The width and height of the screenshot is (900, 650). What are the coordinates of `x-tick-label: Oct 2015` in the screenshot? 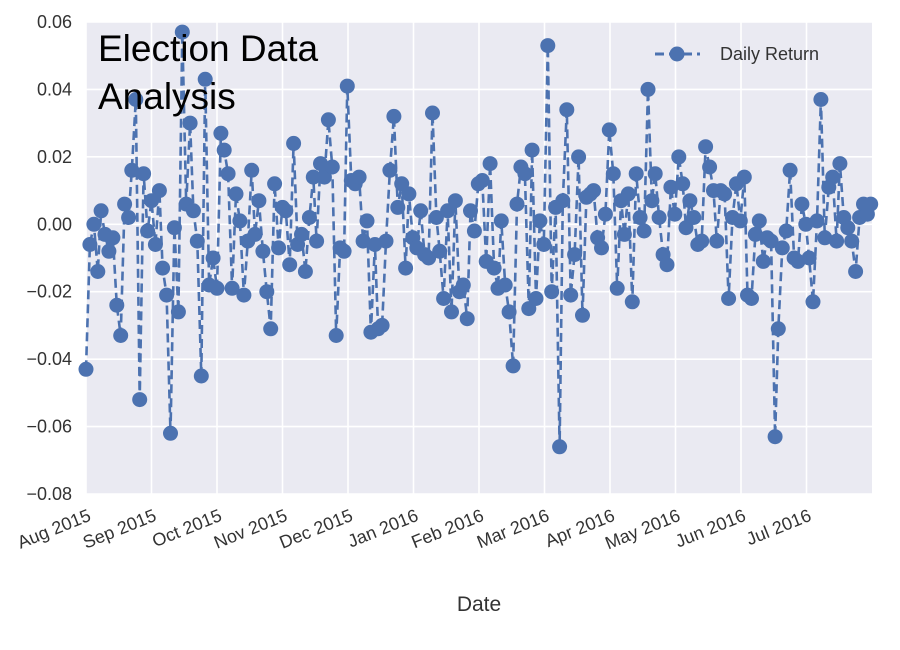 It's located at (186, 528).